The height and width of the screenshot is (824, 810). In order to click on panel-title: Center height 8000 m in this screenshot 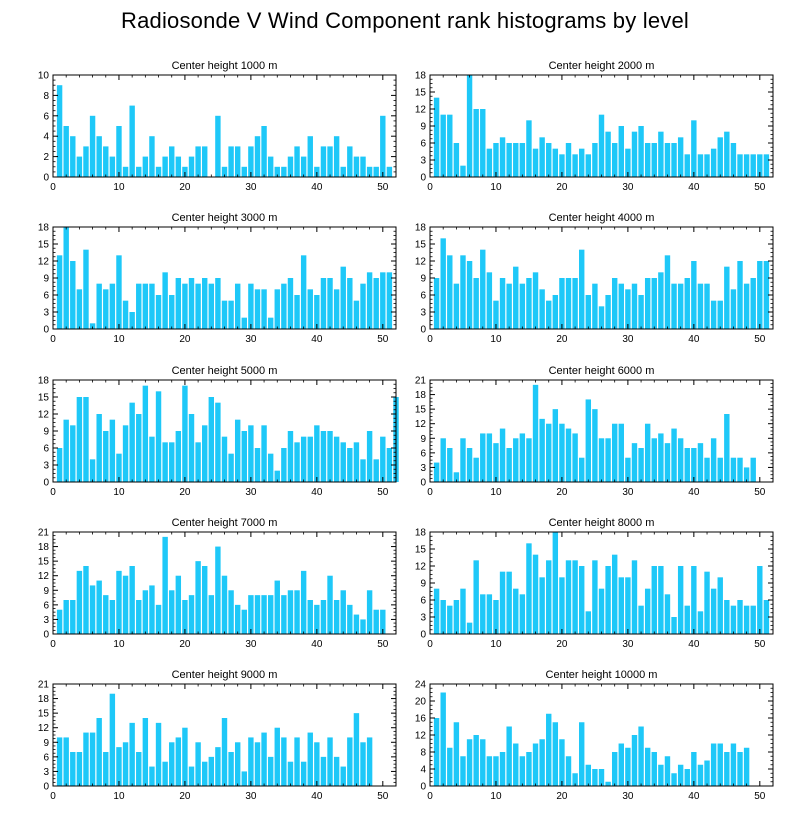, I will do `click(602, 523)`.